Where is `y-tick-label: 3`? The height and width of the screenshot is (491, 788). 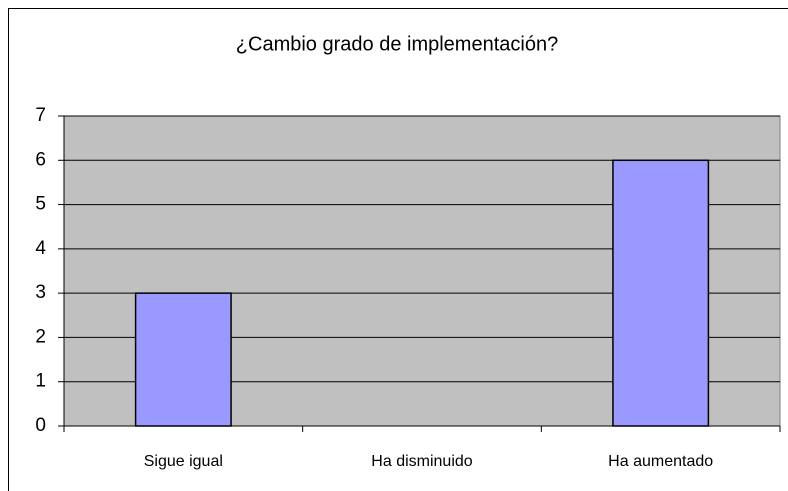
y-tick-label: 3 is located at coordinates (40, 292).